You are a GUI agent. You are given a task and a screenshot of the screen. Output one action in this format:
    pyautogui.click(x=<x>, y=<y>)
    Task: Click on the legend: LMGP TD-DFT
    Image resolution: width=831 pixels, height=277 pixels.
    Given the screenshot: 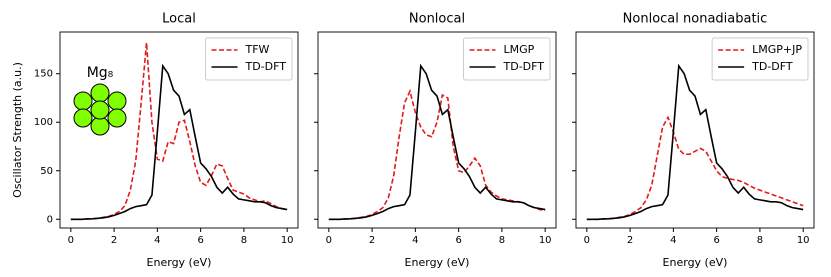 What is the action you would take?
    pyautogui.click(x=507, y=59)
    